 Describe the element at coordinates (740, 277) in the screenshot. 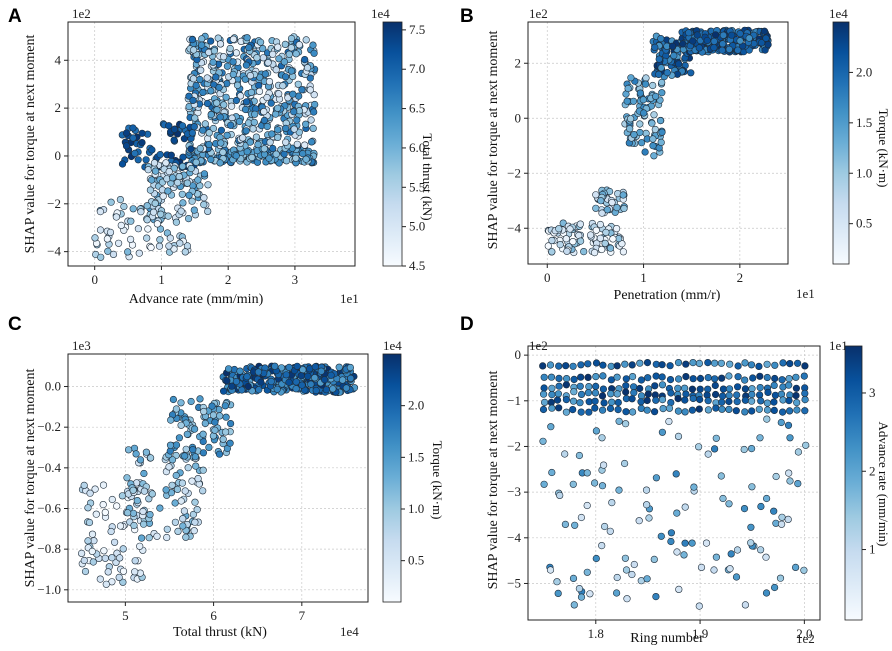

I see `panel-b-x-tick-label-2: 2` at that location.